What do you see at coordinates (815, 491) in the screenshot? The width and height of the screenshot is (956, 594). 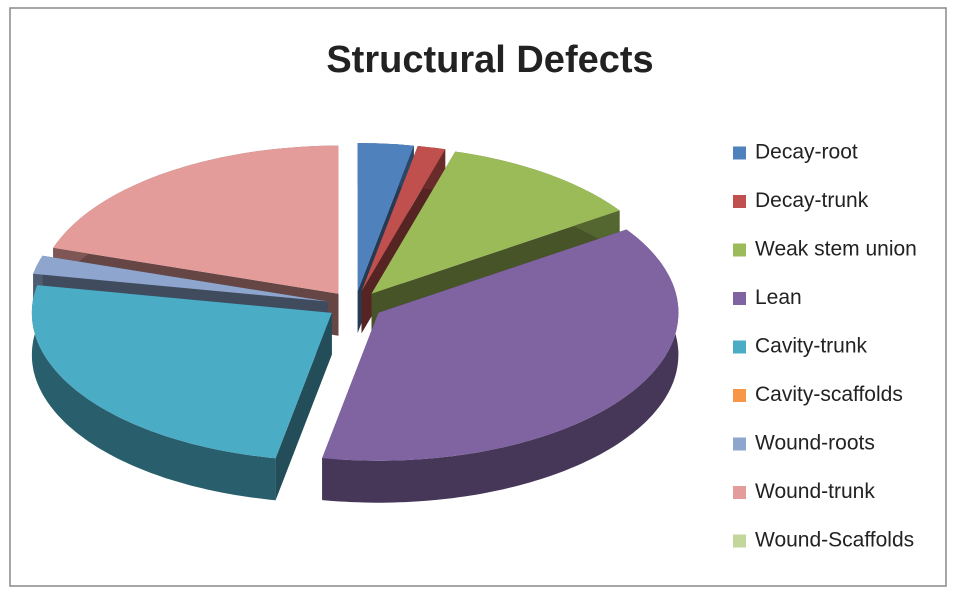 I see `legend-label: Wound-trunk` at bounding box center [815, 491].